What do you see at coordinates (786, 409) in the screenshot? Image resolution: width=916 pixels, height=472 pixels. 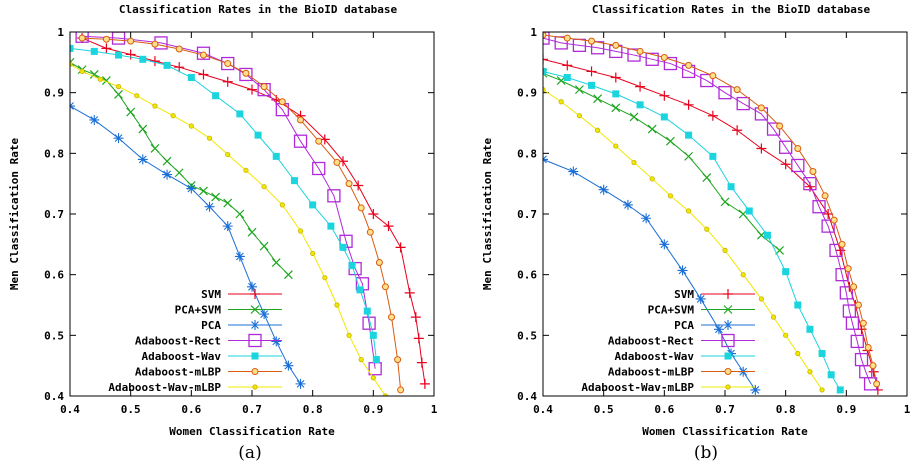 I see `x-tick-label: 0.8` at bounding box center [786, 409].